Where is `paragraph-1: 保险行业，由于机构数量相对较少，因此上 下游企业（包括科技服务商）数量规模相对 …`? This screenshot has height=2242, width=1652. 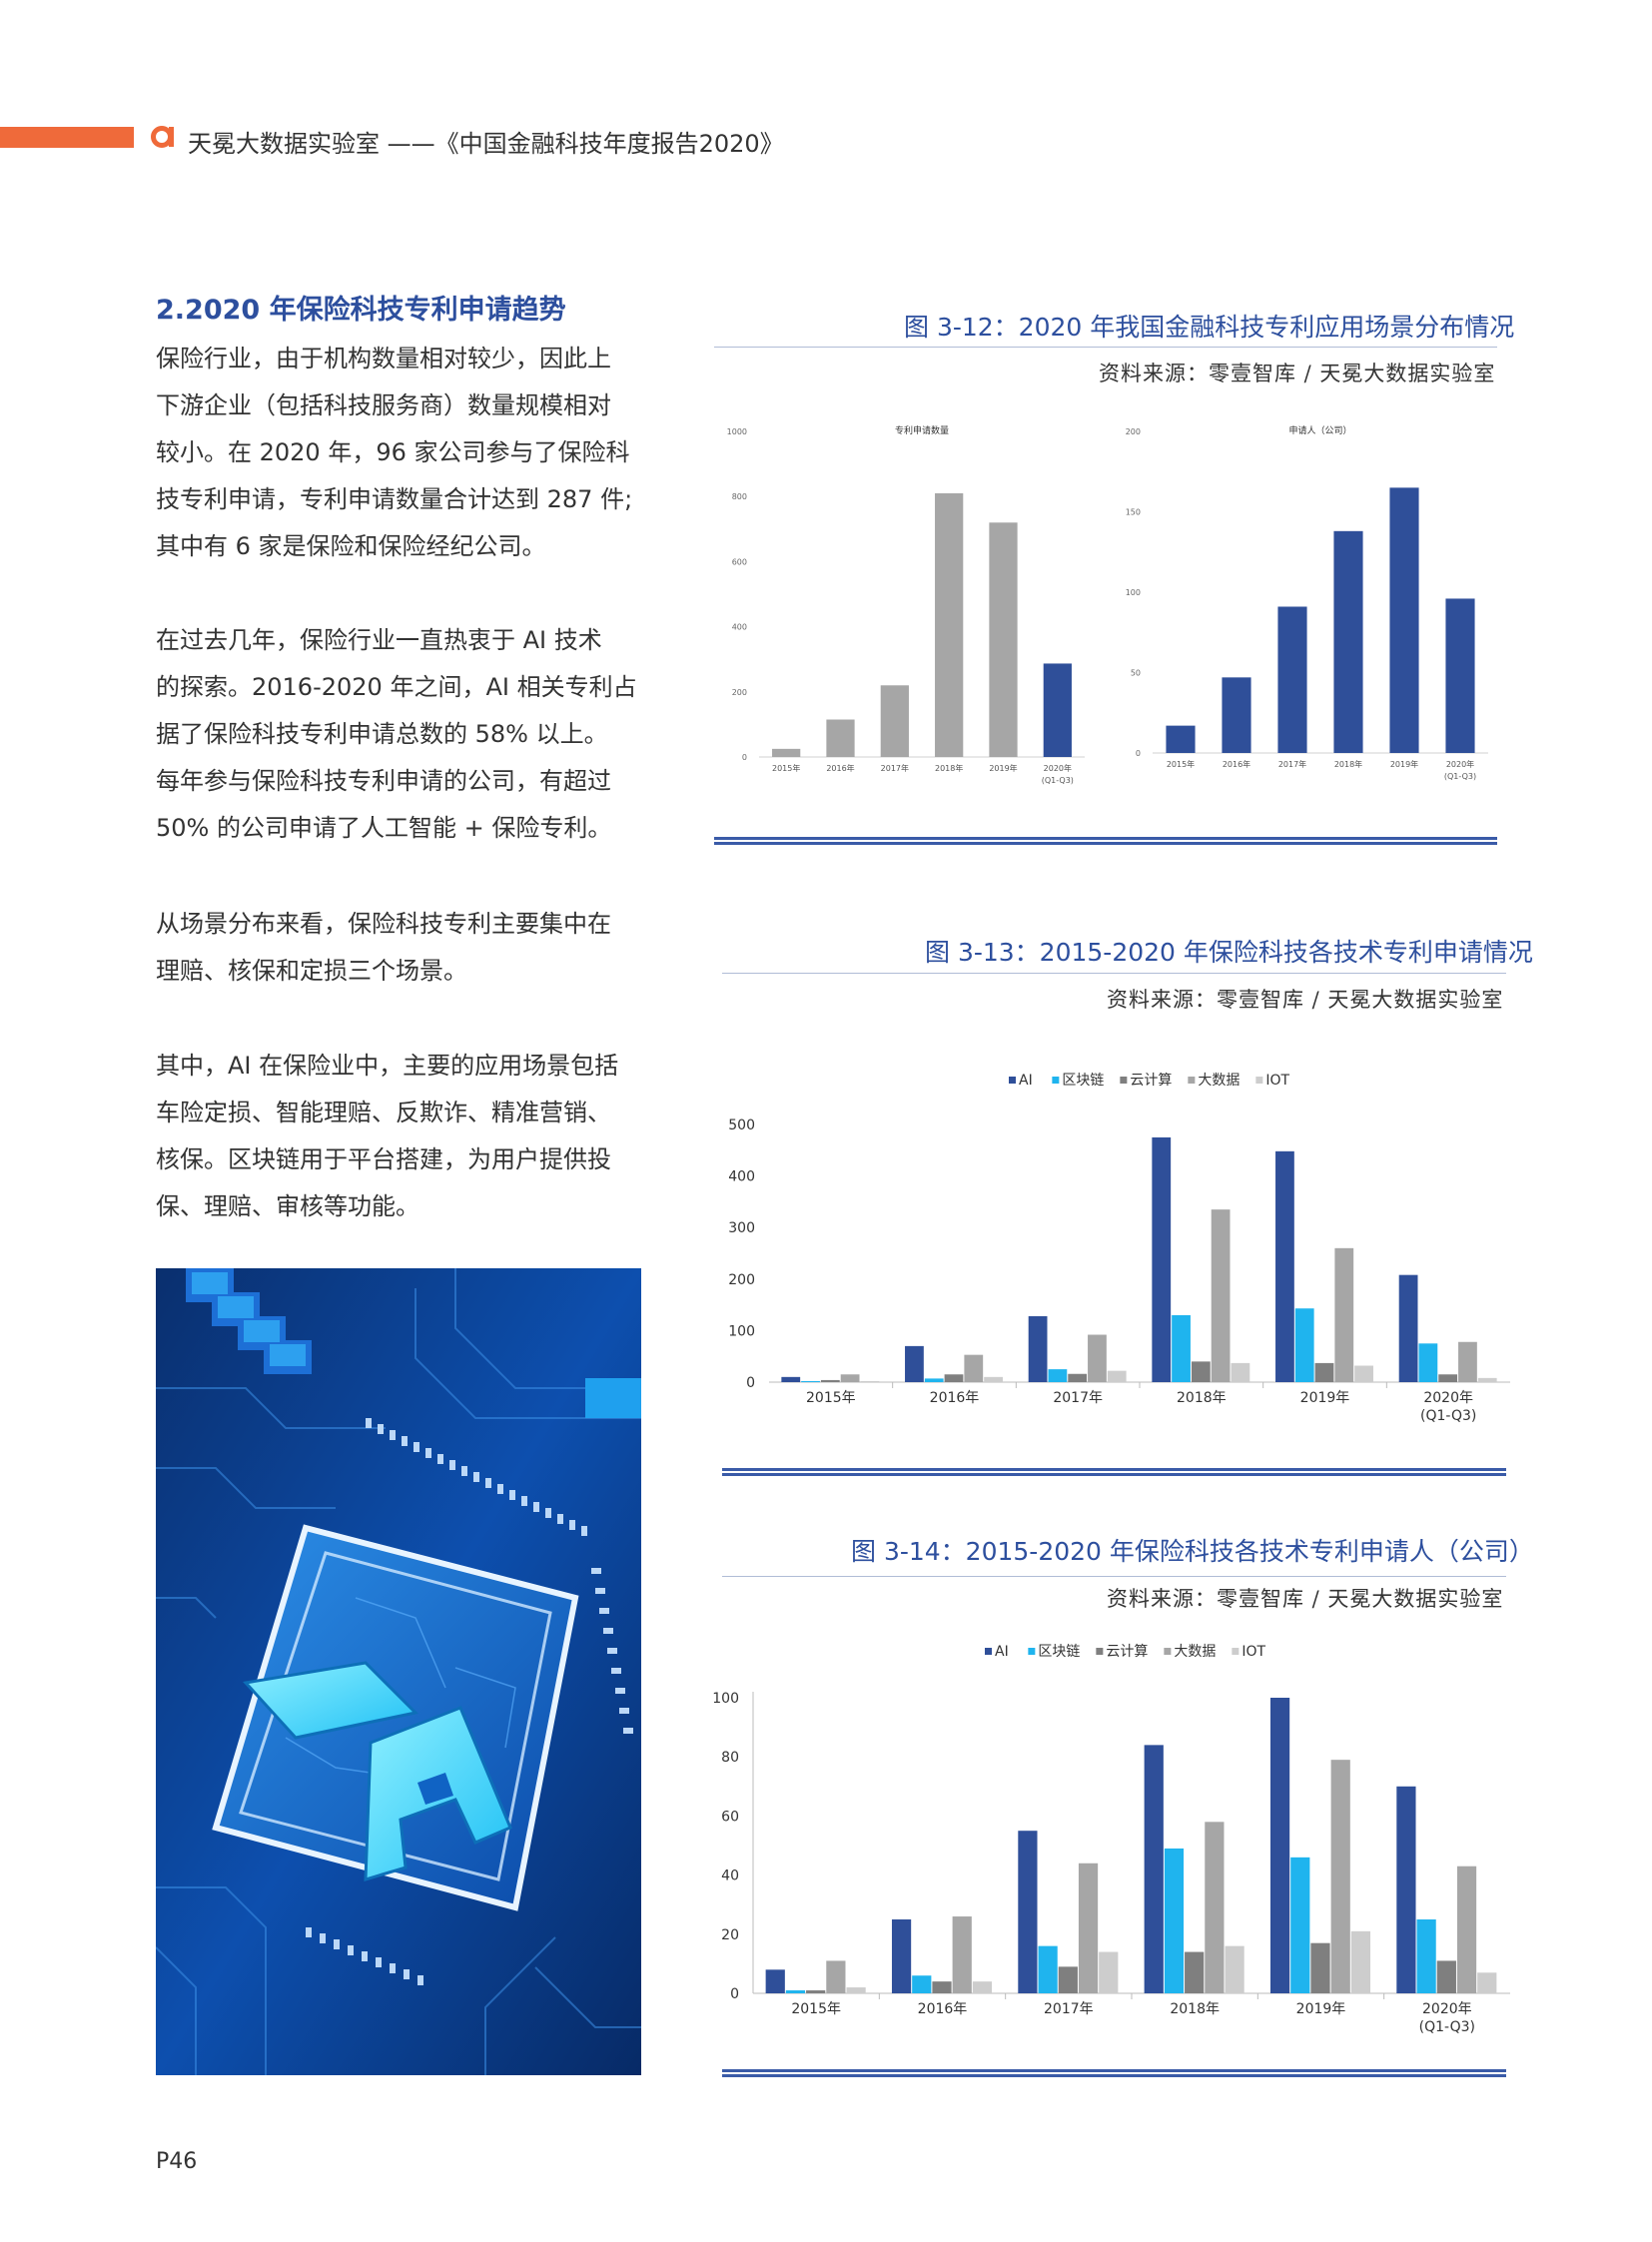 paragraph-1: 保险行业，由于机构数量相对较少，因此上 下游企业（包括科技服务商）数量规模相对 … is located at coordinates (400, 453).